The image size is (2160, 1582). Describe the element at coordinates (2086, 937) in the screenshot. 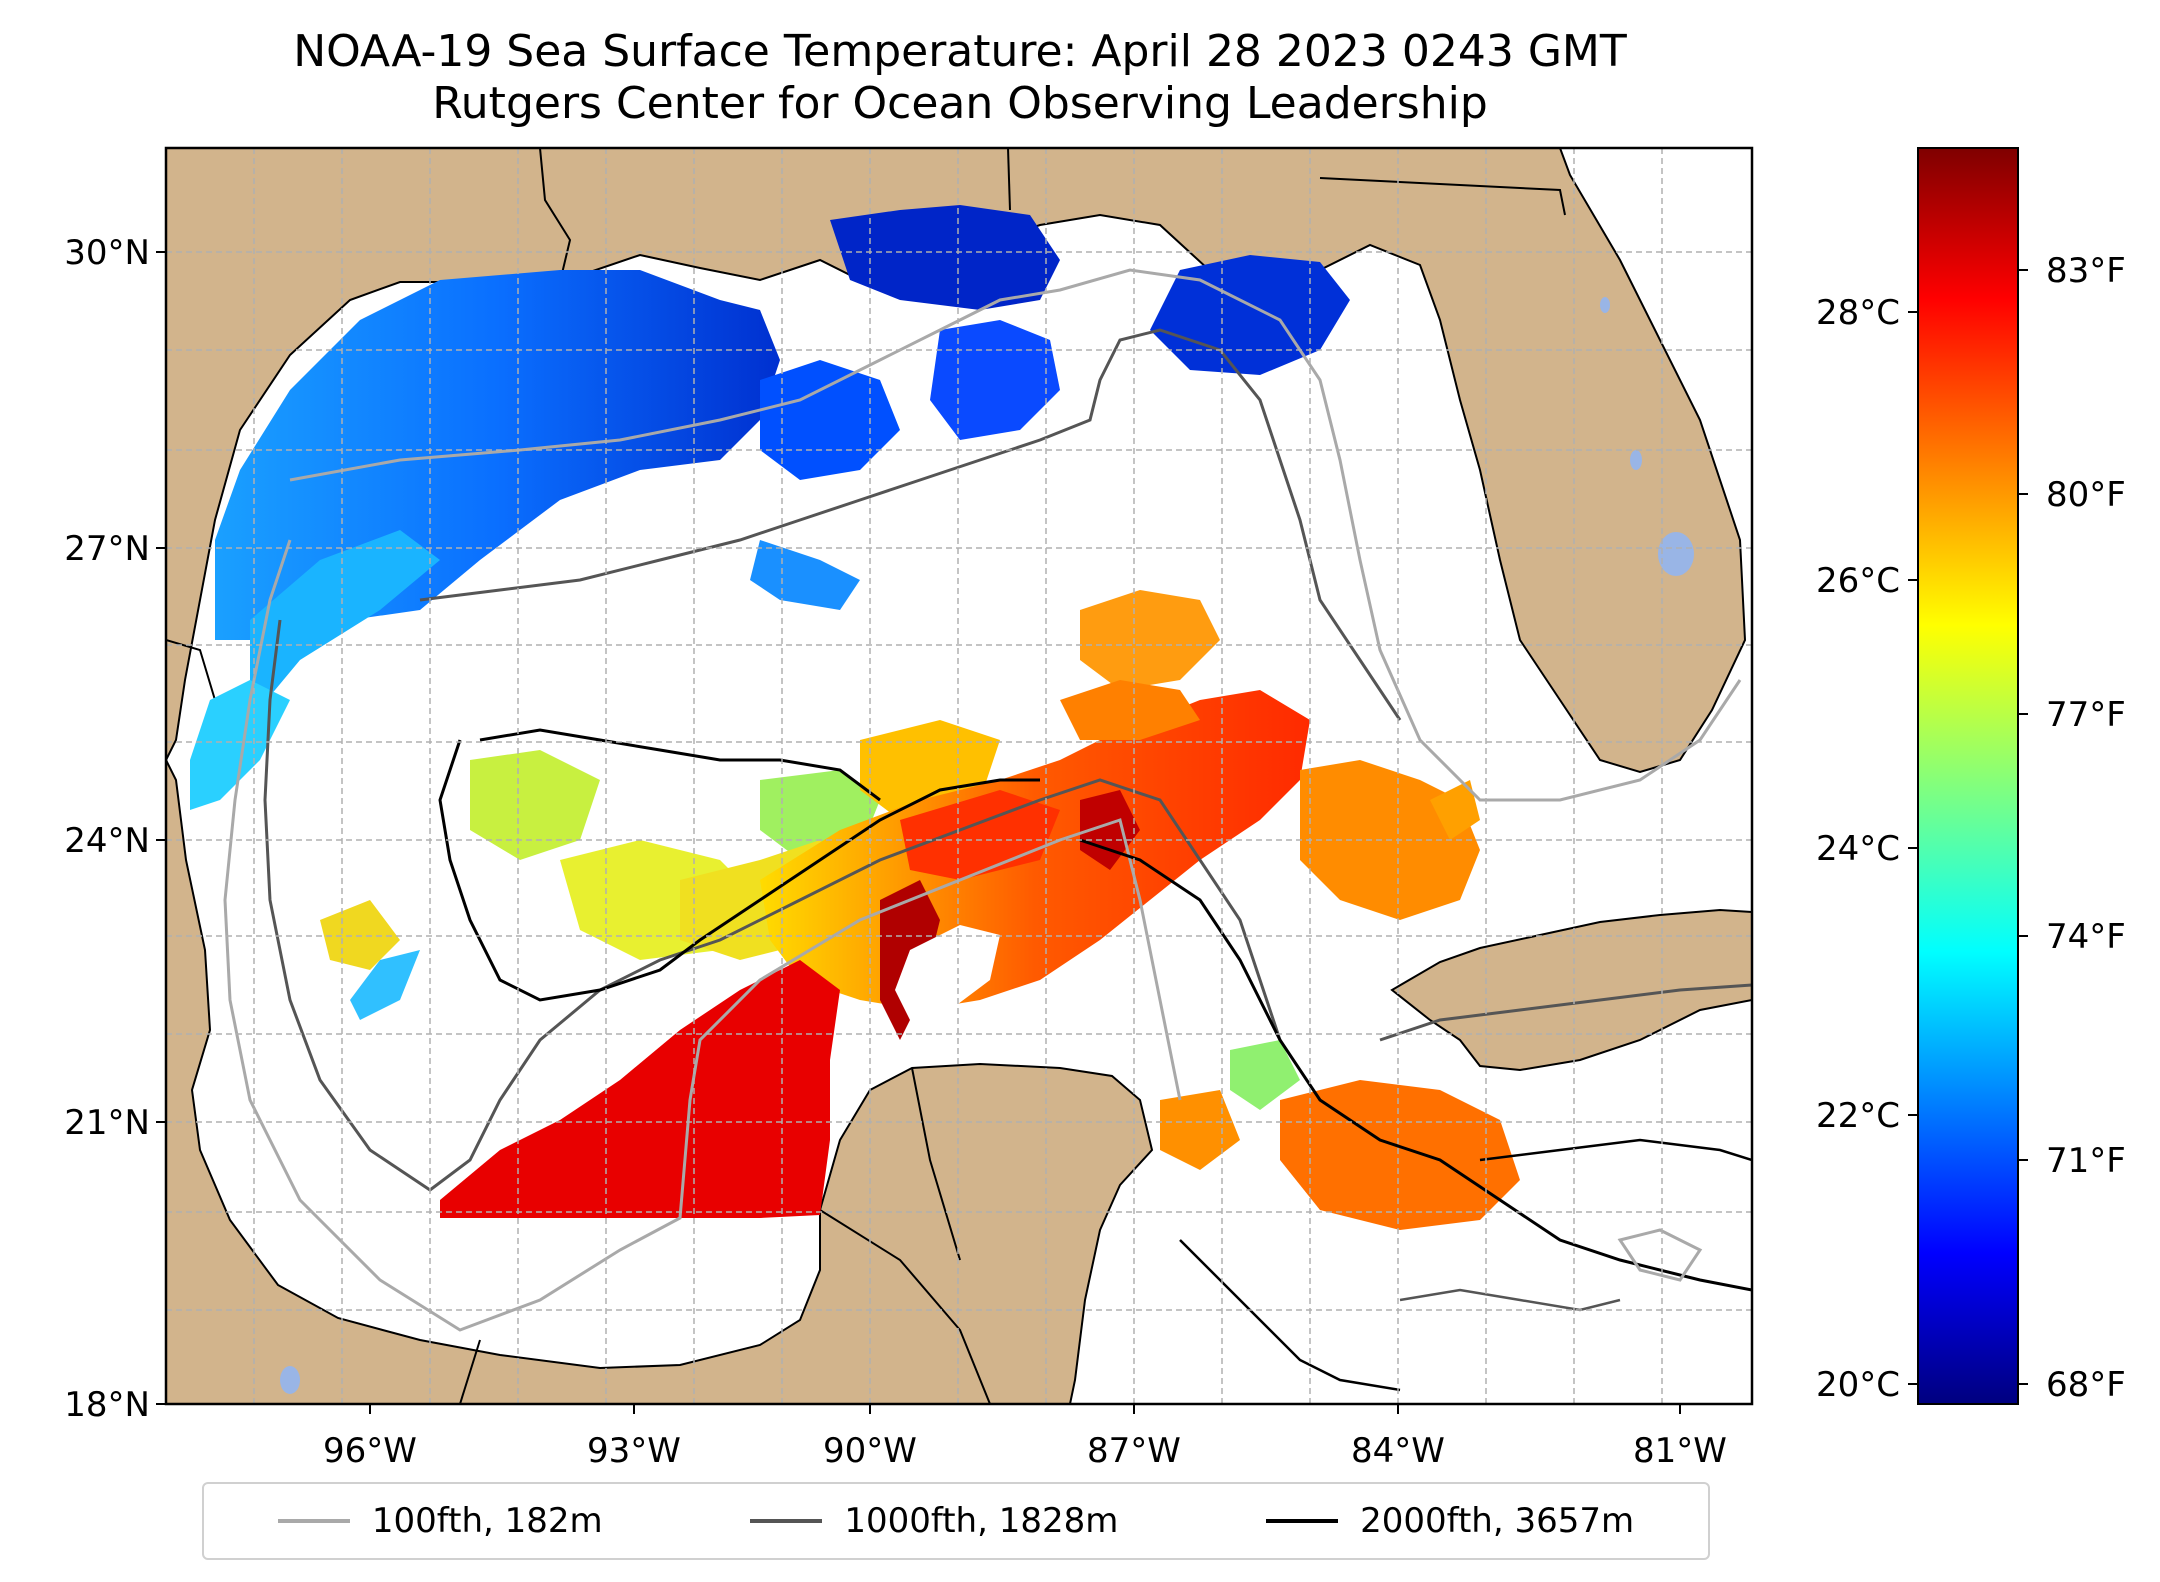

I see `colorbar-f-74: 74°F` at that location.